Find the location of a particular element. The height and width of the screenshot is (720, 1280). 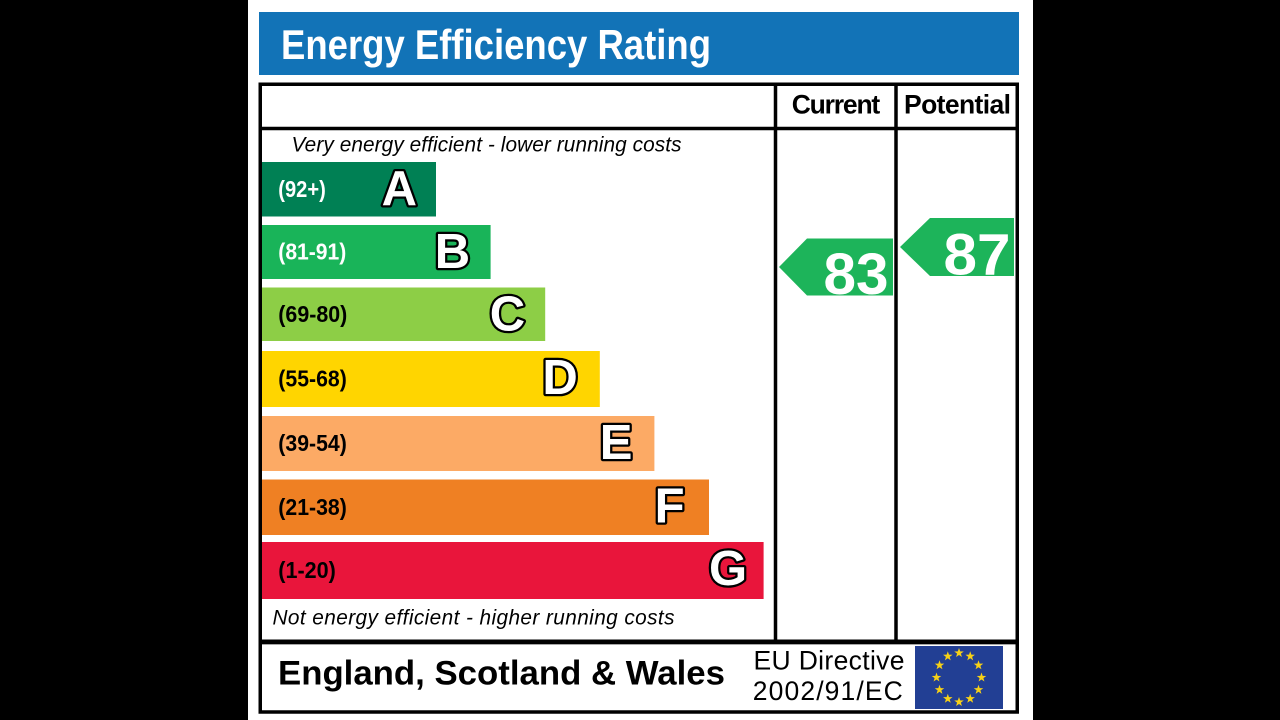

svg-text: (39-54) is located at coordinates (312, 443).